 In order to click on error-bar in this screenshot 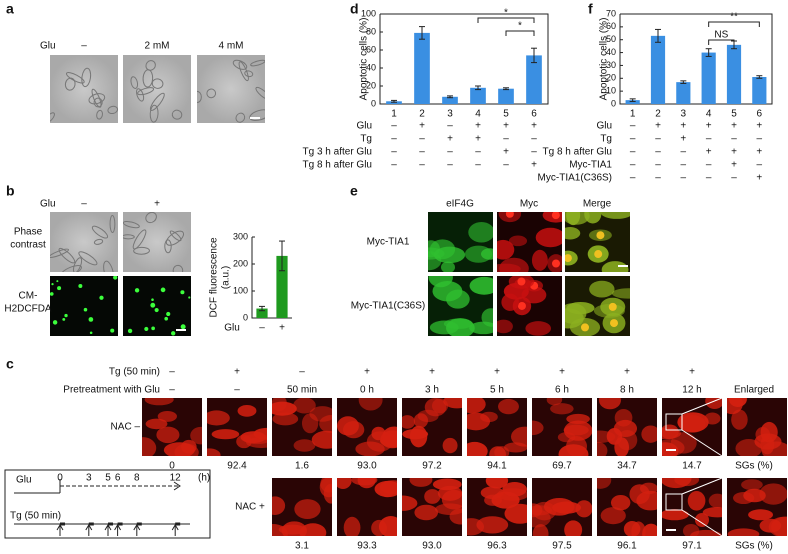, I will do `click(506, 89)`.